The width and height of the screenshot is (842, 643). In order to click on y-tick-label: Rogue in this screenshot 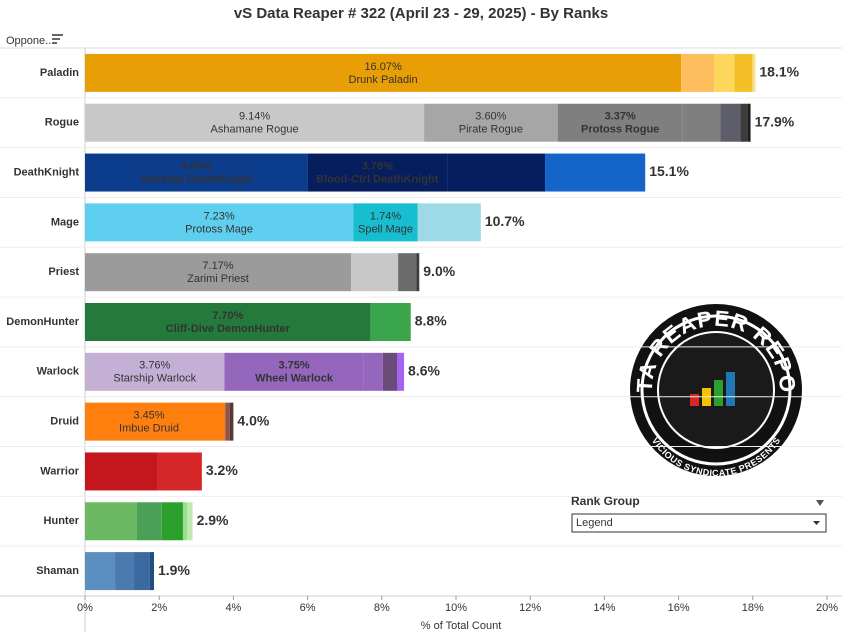, I will do `click(62, 123)`.